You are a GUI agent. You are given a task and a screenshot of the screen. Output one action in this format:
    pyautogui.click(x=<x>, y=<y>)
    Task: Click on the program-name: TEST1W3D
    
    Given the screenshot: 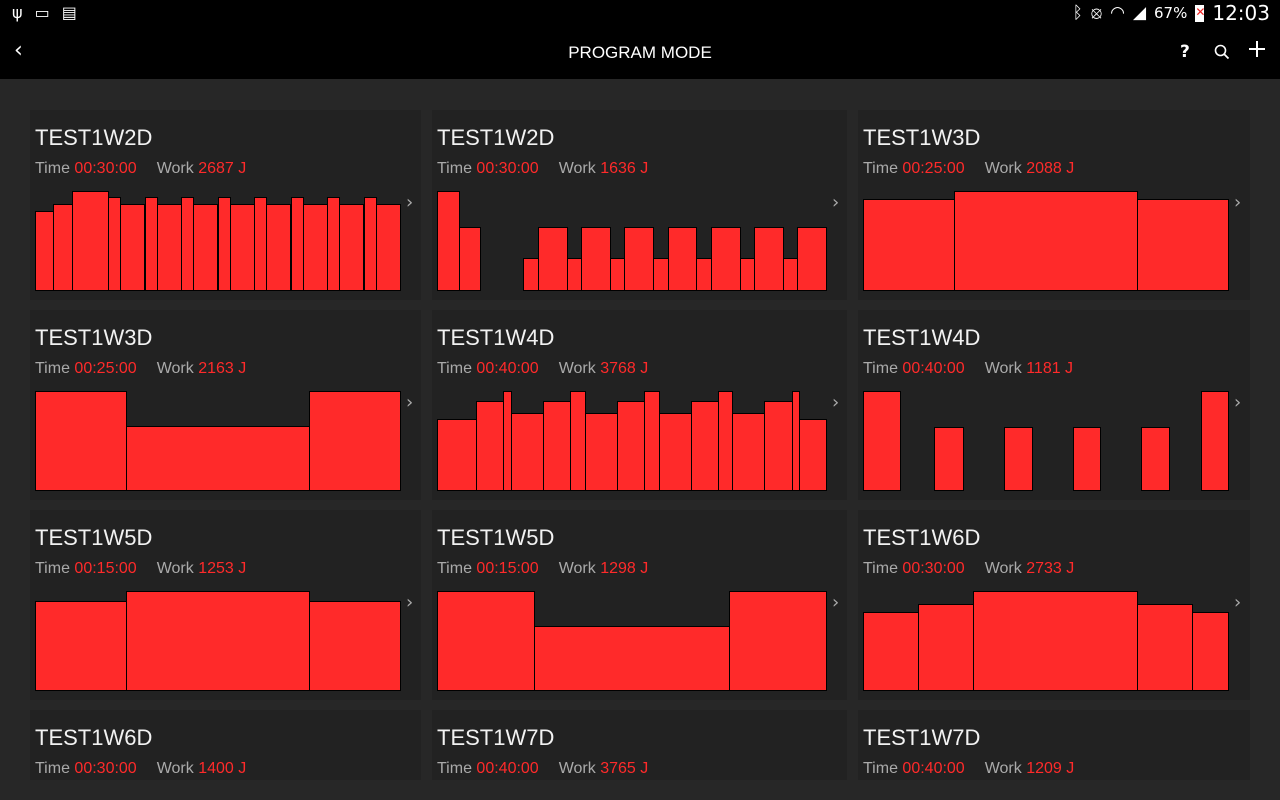 What is the action you would take?
    pyautogui.click(x=94, y=337)
    